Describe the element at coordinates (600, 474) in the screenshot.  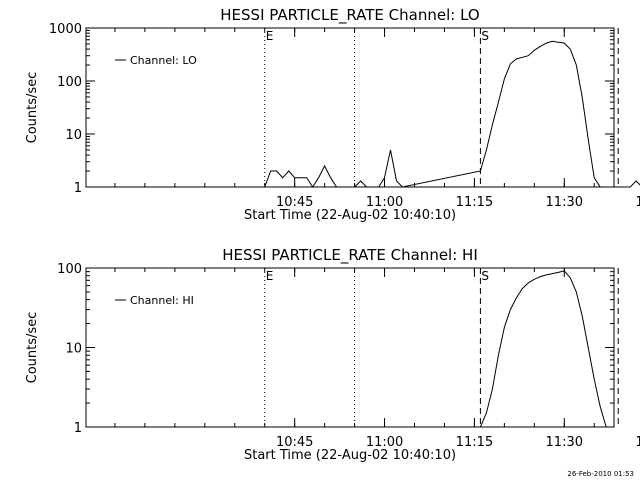
I see `footer-date: 26-Feb-2010 01:53` at that location.